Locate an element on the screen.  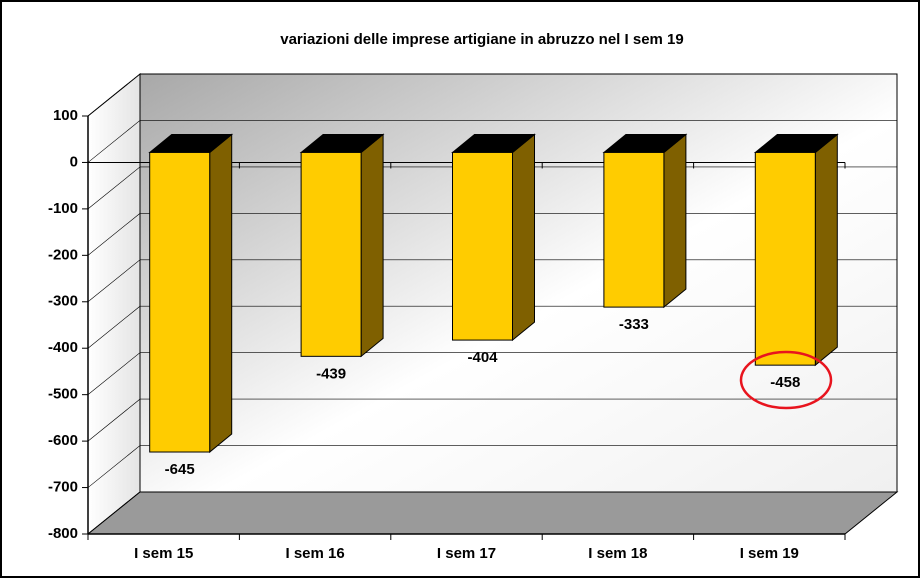
y-tick-label: 0 is located at coordinates (74, 161).